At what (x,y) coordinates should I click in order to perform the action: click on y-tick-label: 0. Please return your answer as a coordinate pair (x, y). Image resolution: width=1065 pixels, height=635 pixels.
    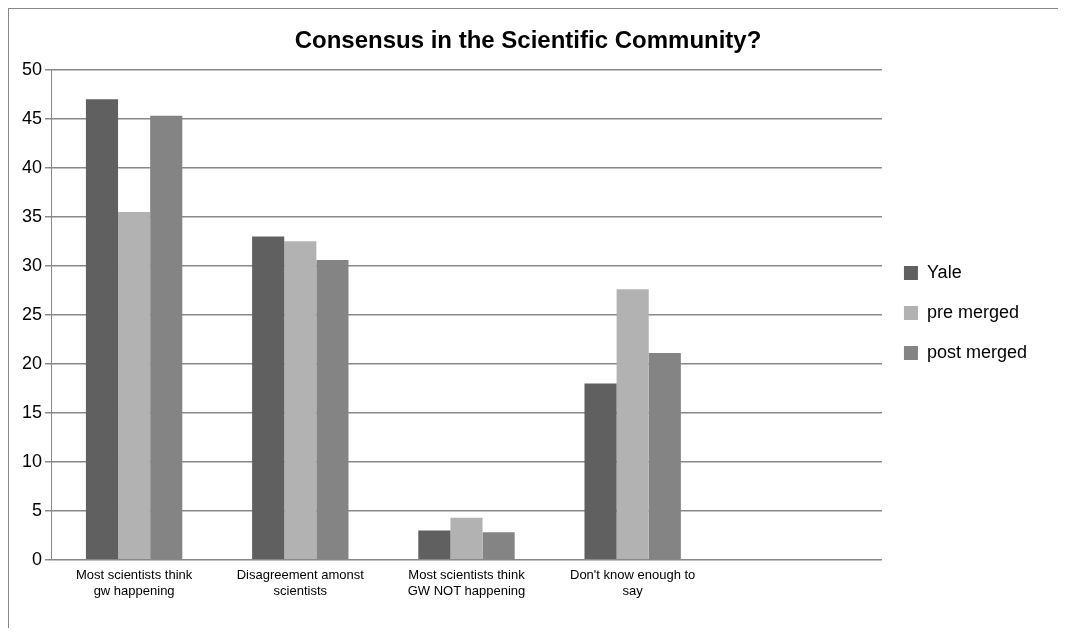
    Looking at the image, I should click on (37, 558).